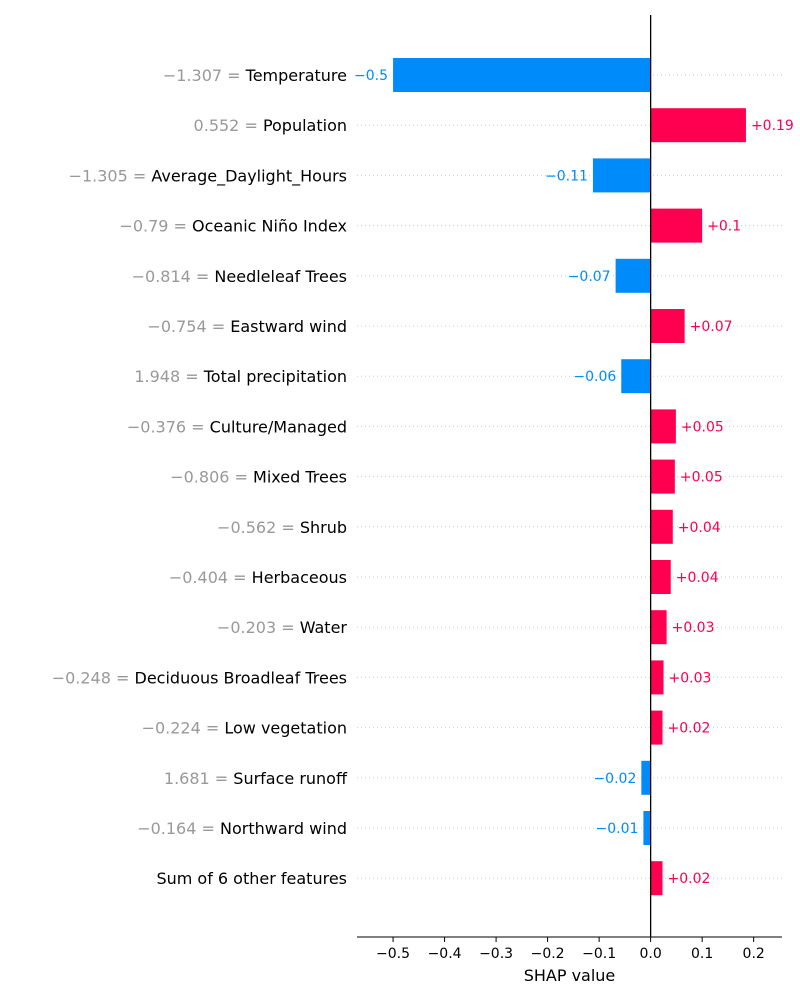  I want to click on feature-label: −0.754 = Eastward wind, so click(247, 326).